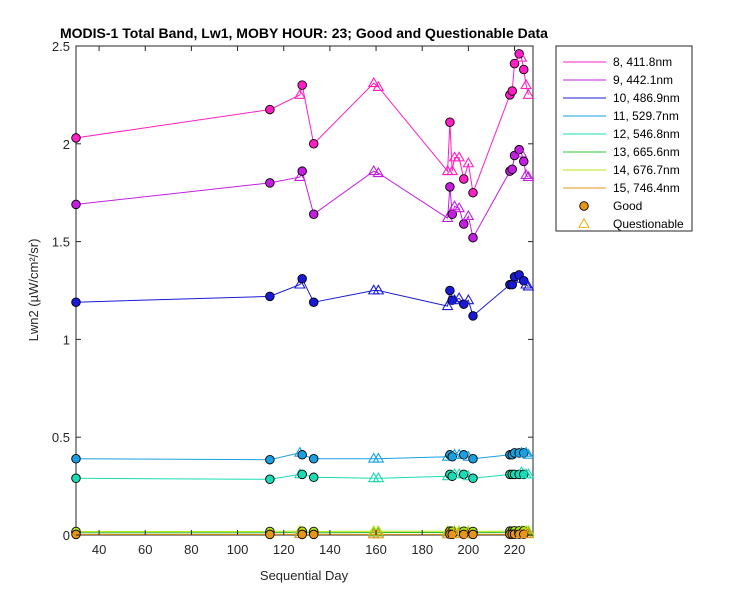 This screenshot has width=750, height=600. What do you see at coordinates (642, 62) in the screenshot?
I see `legend-entry-label: 8, 411.8nm` at bounding box center [642, 62].